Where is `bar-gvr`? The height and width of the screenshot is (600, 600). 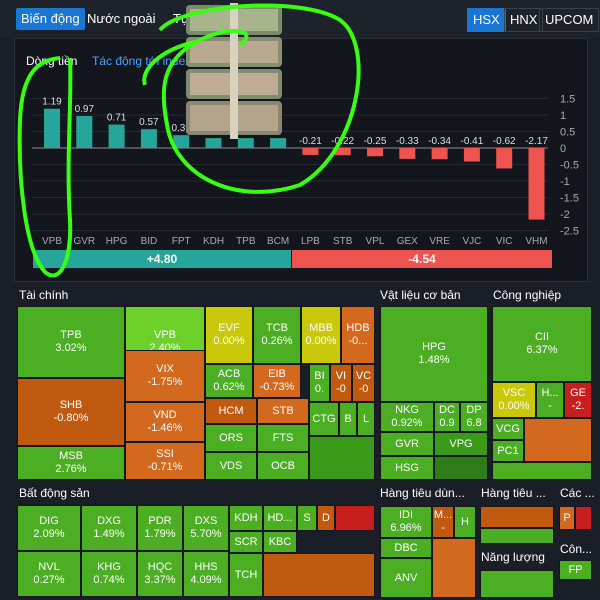
bar-gvr is located at coordinates (84, 131).